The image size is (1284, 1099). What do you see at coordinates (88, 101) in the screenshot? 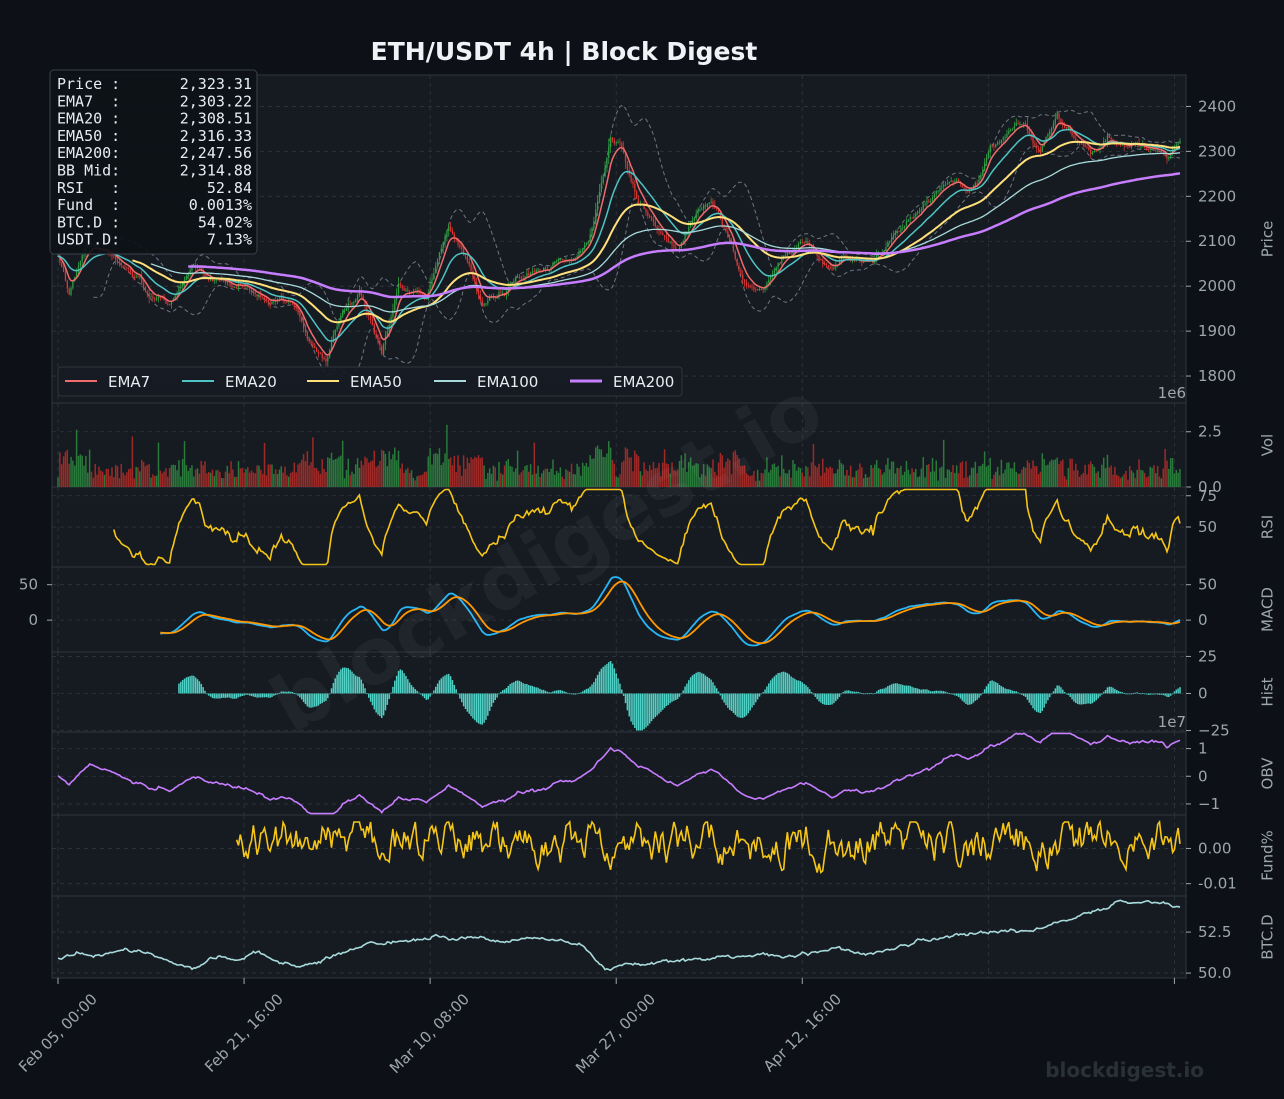
I see `info-label: EMA7 :` at bounding box center [88, 101].